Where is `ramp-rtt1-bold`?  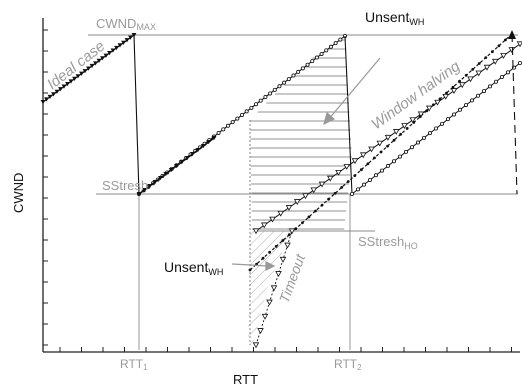
ramp-rtt1-bold is located at coordinates (176, 166).